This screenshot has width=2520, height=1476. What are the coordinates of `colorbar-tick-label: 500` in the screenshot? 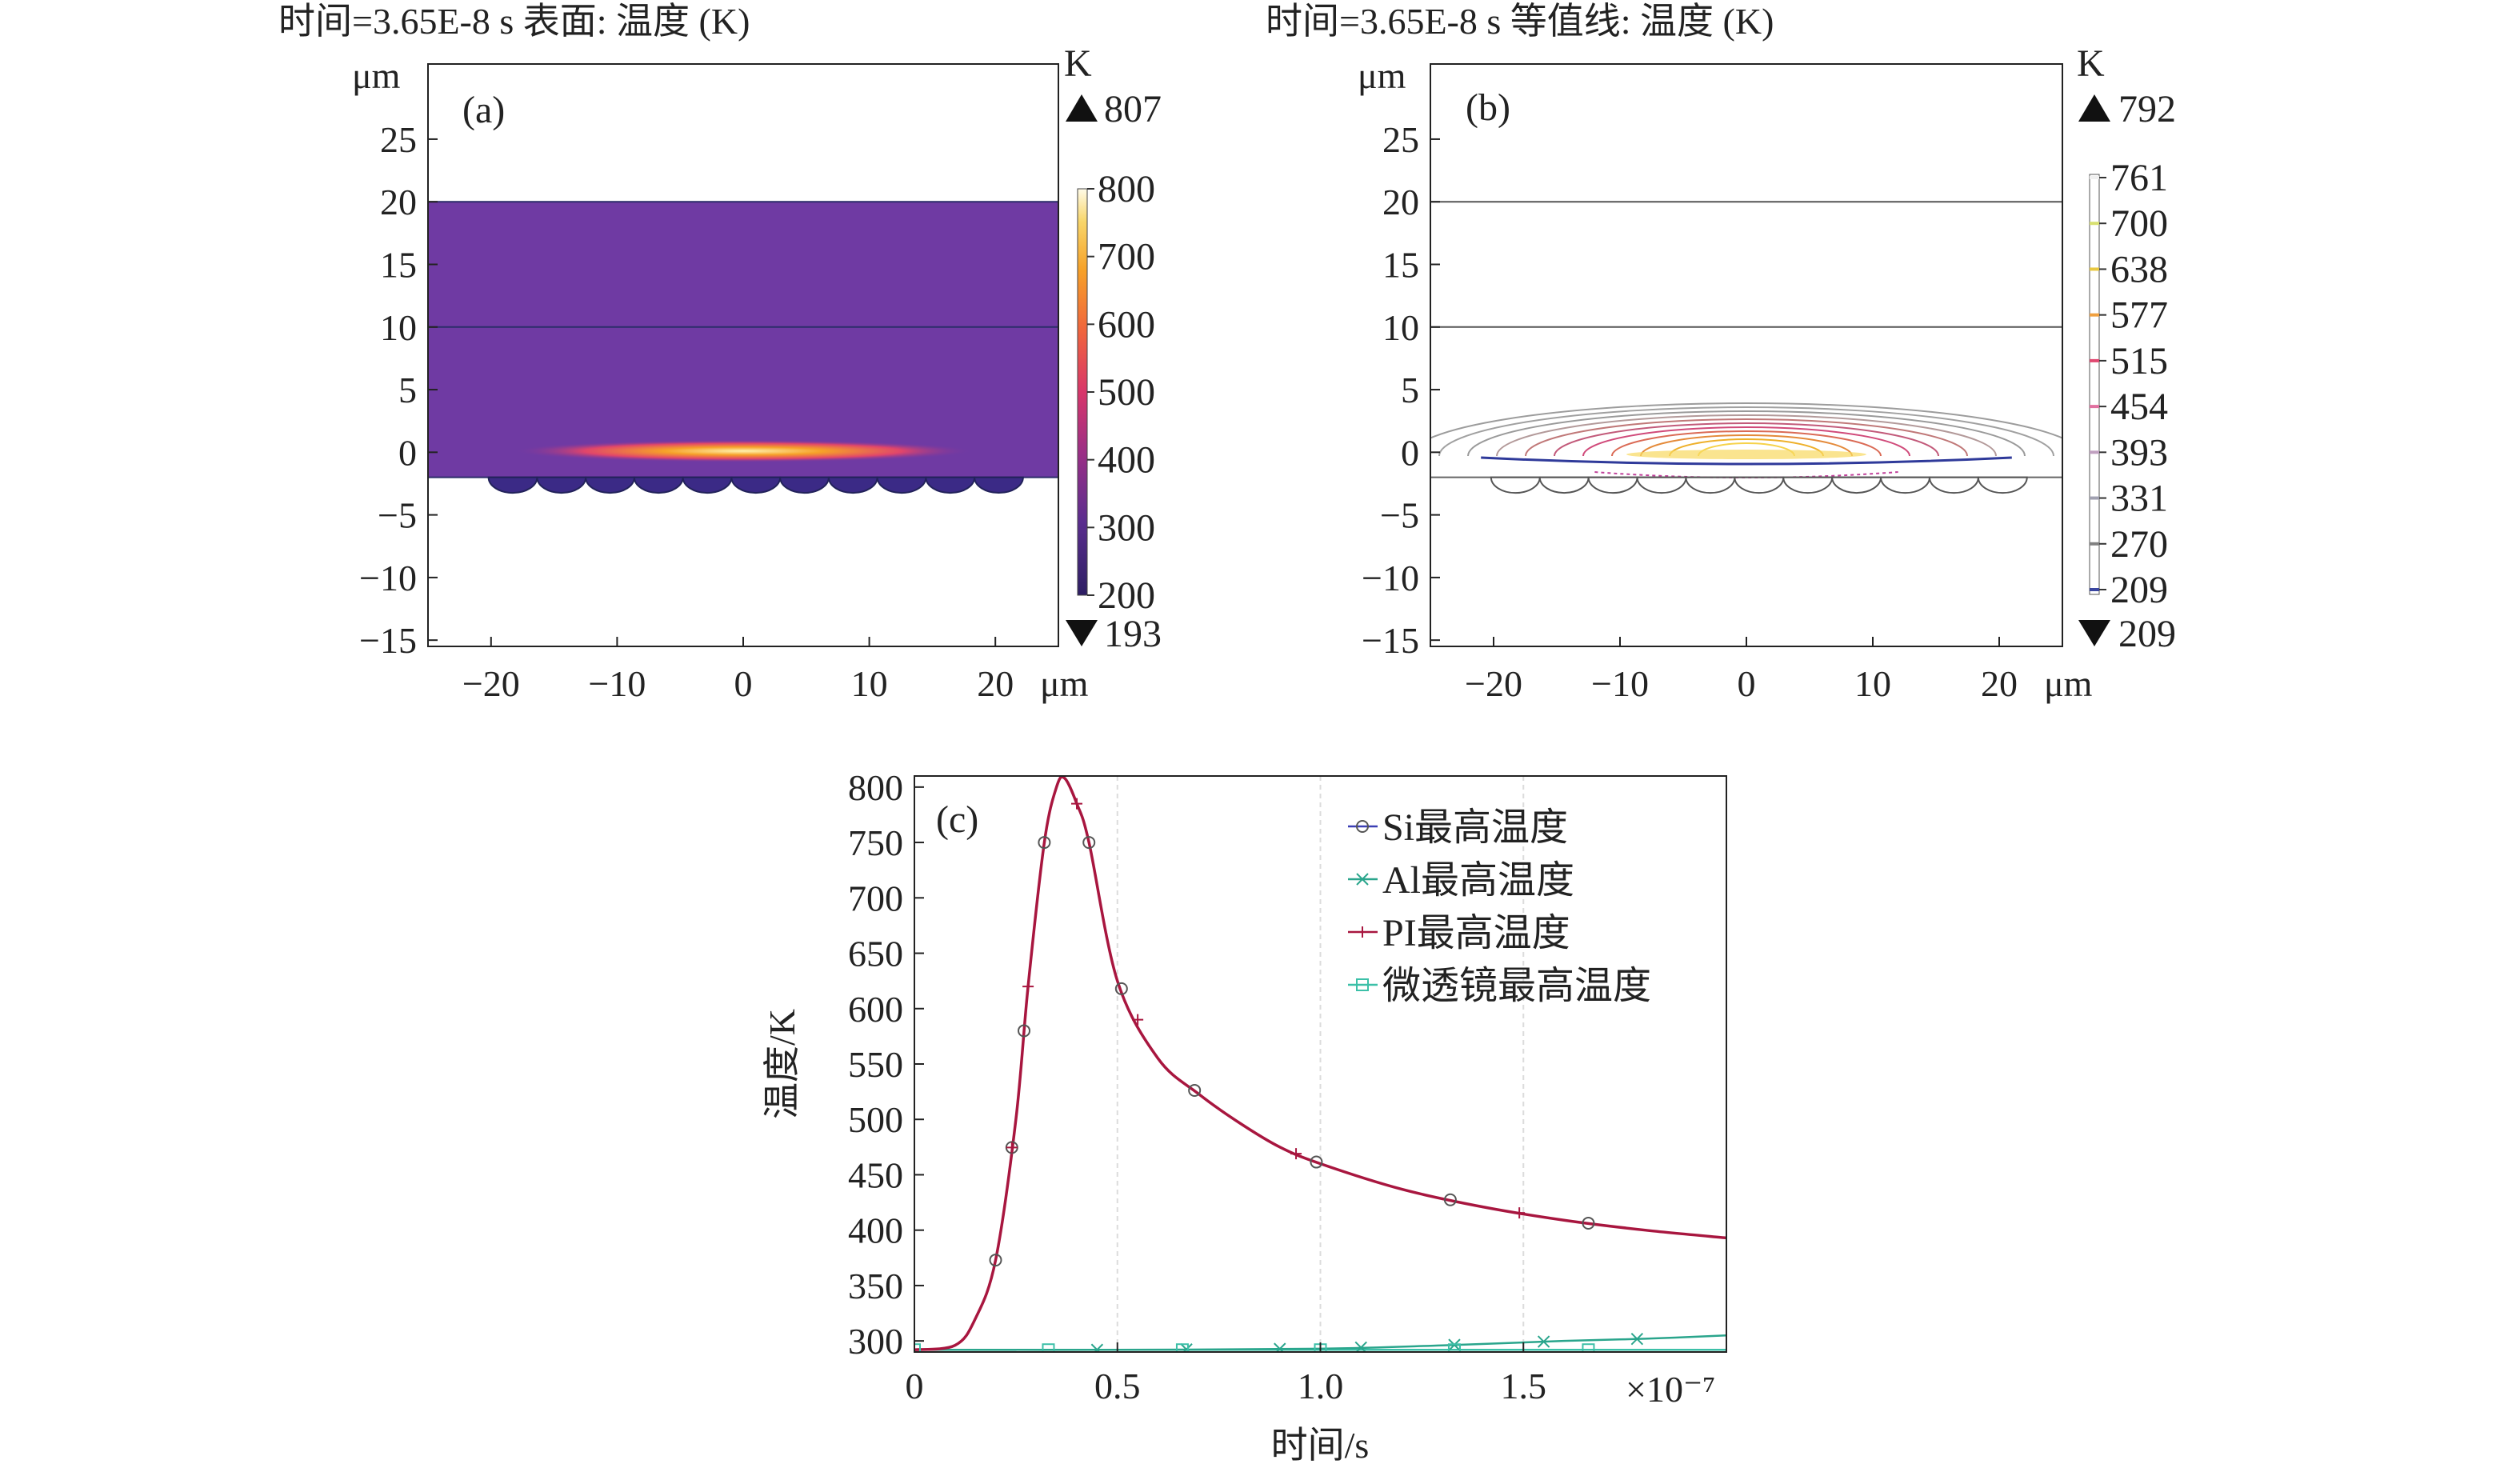 It's located at (1126, 392).